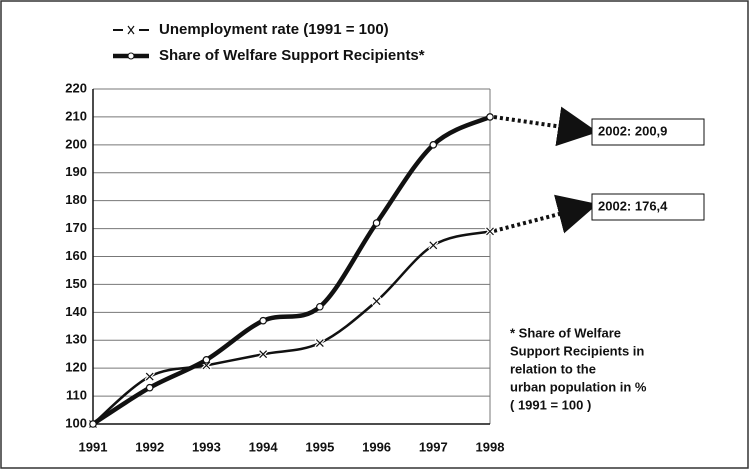 The width and height of the screenshot is (749, 469). Describe the element at coordinates (633, 205) in the screenshot. I see `annotation: 2002: 176,4` at that location.